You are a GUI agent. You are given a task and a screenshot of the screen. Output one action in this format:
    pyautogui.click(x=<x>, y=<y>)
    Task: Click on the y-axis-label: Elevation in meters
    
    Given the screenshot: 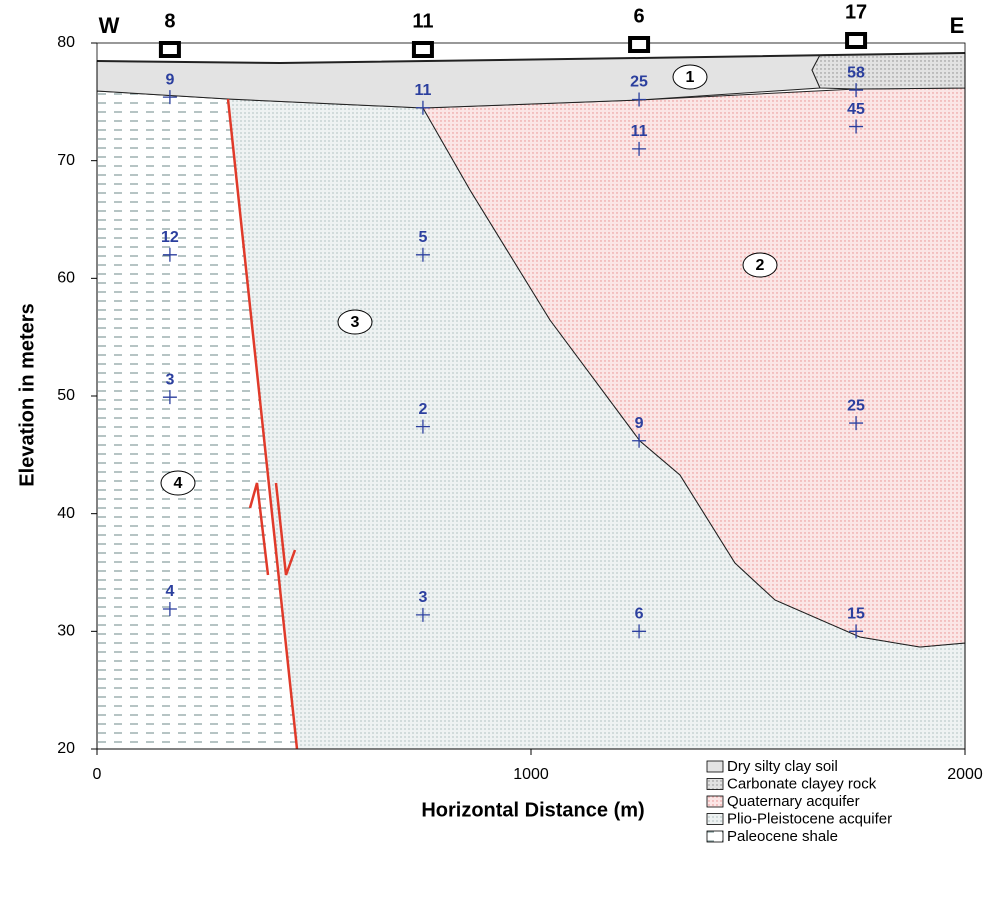 What is the action you would take?
    pyautogui.click(x=27, y=394)
    